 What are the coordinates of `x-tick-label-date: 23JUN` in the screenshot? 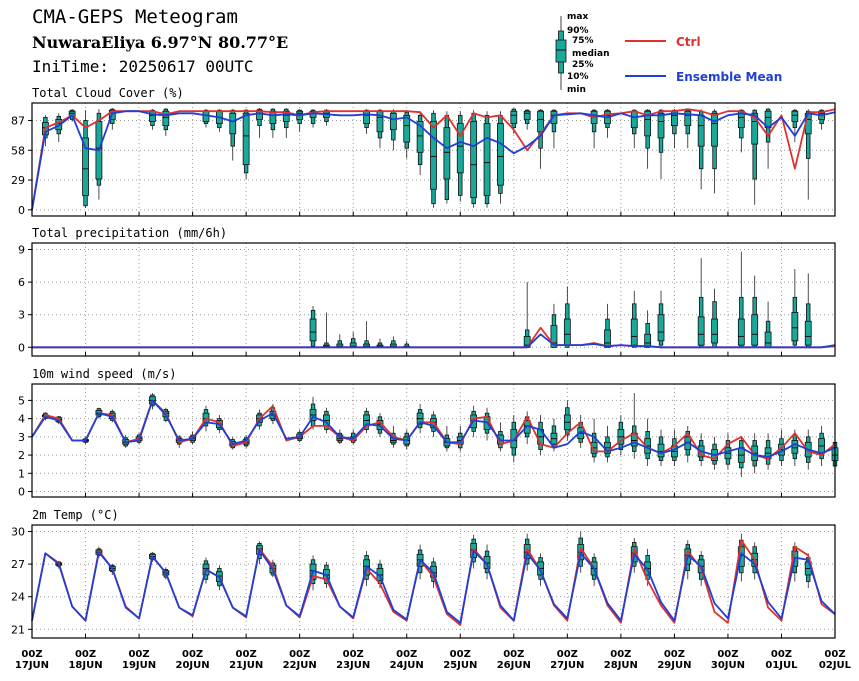 It's located at (353, 665).